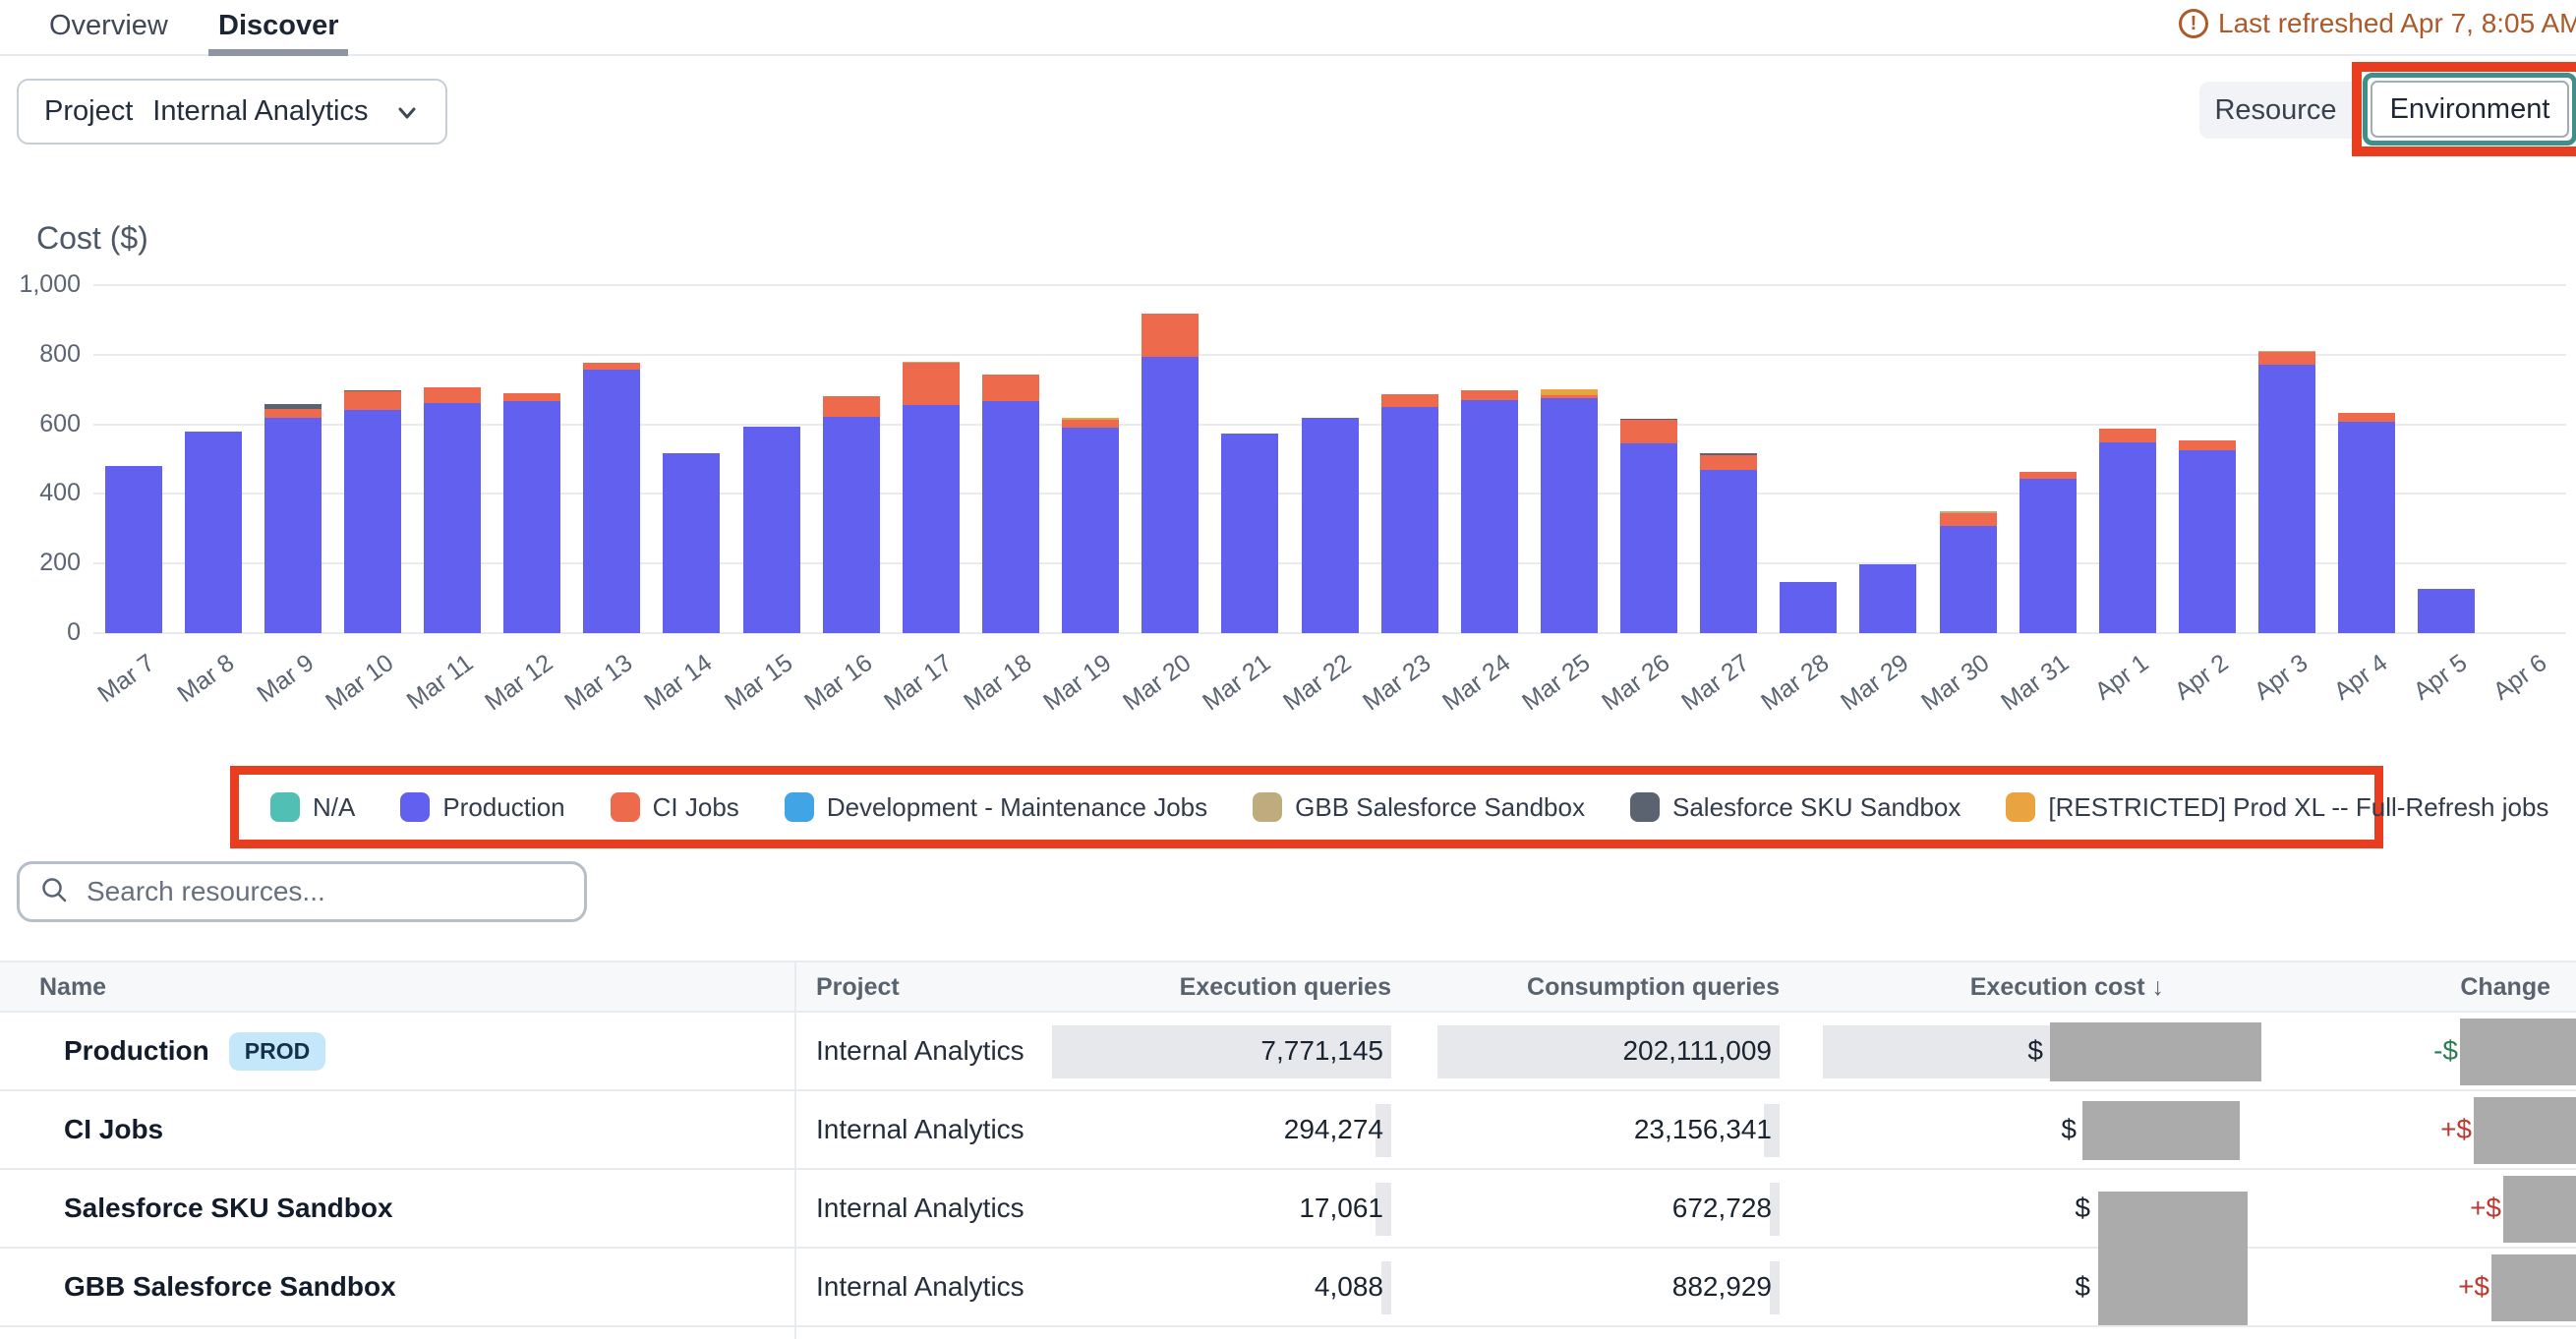 This screenshot has width=2576, height=1339. I want to click on project-filter-dropdown: Project Internal Analytics, so click(232, 112).